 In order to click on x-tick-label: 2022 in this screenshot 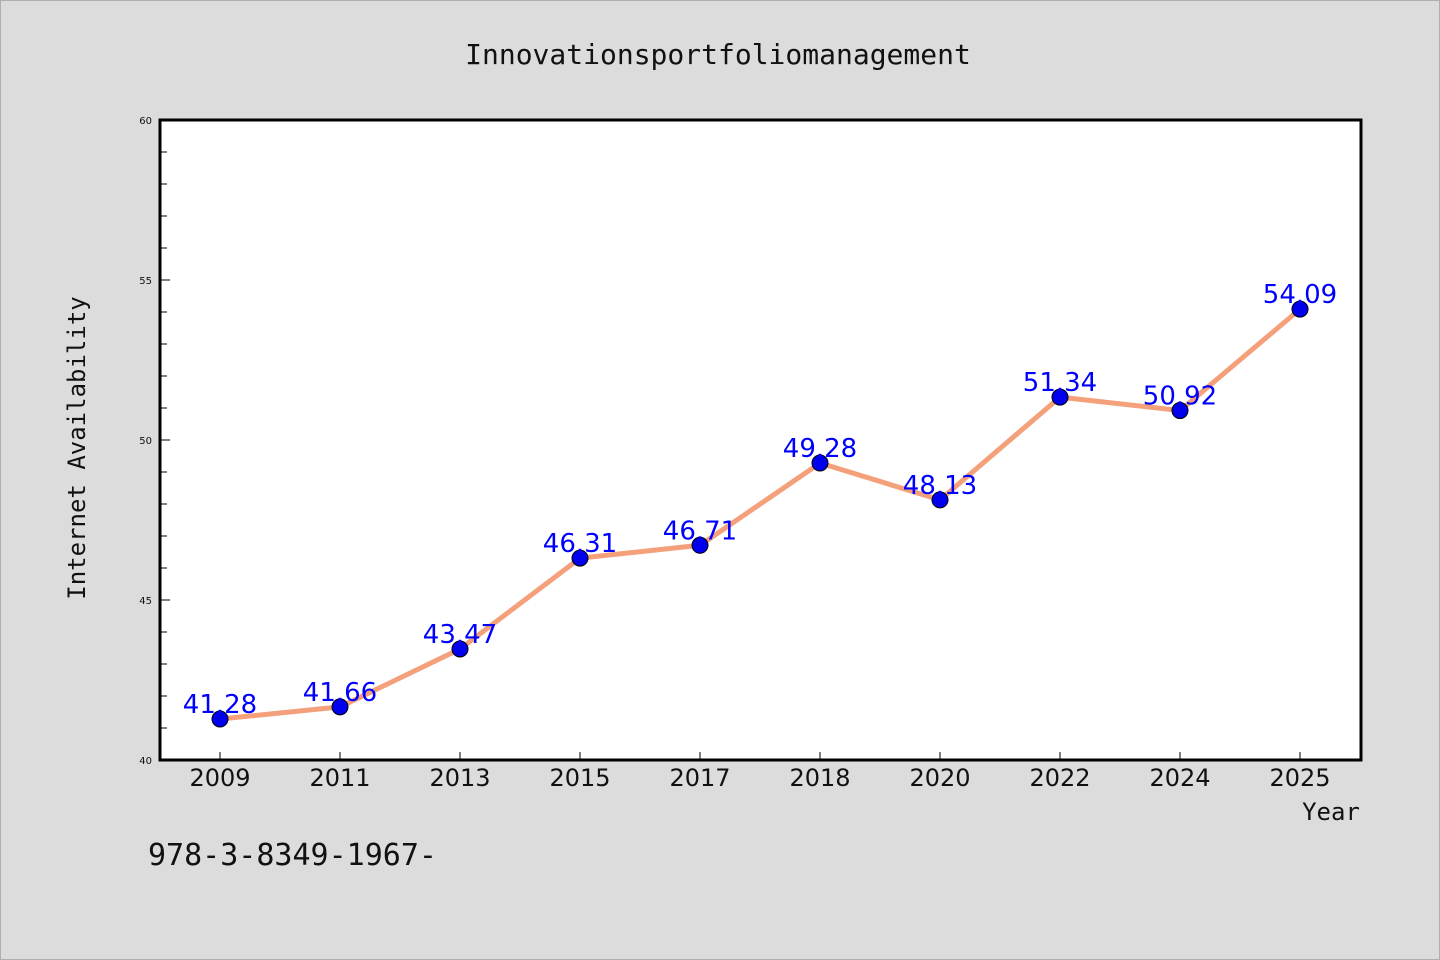, I will do `click(1059, 778)`.